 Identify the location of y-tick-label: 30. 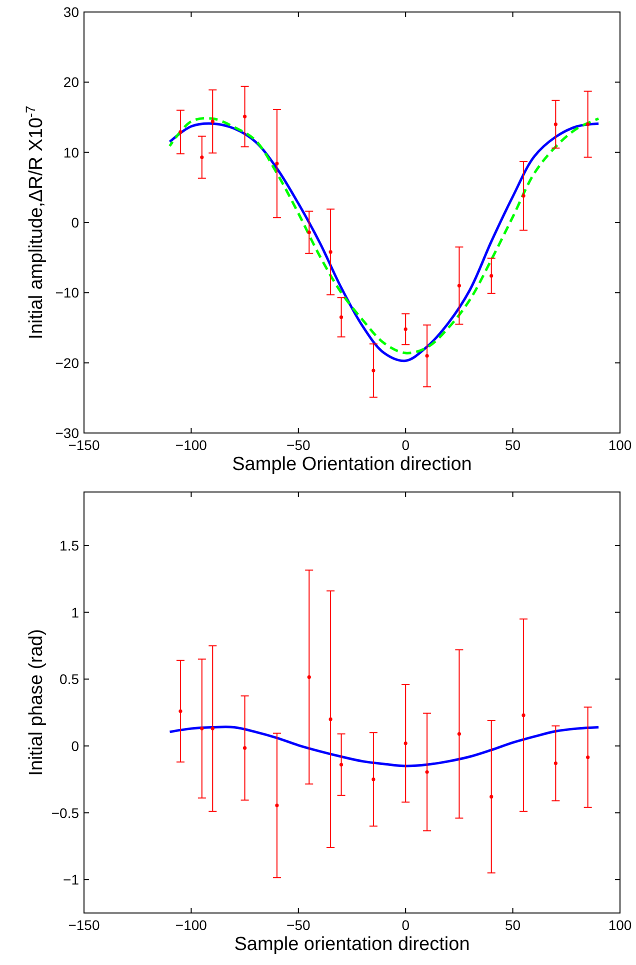
(71, 12).